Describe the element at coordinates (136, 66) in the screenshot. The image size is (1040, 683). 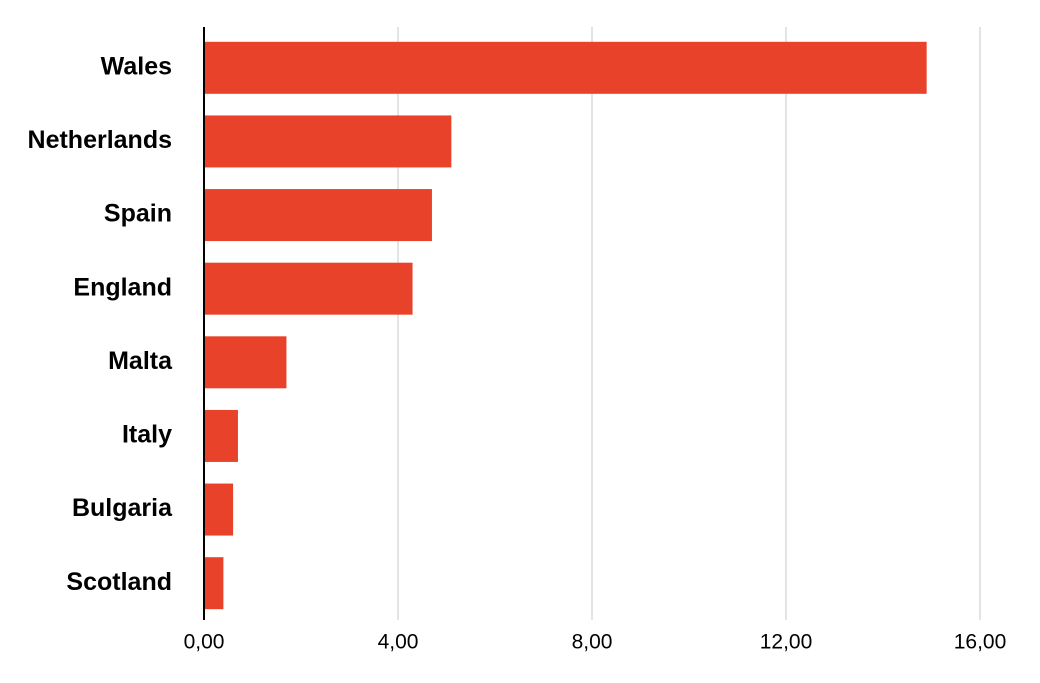
I see `y-tick-label: Wales` at that location.